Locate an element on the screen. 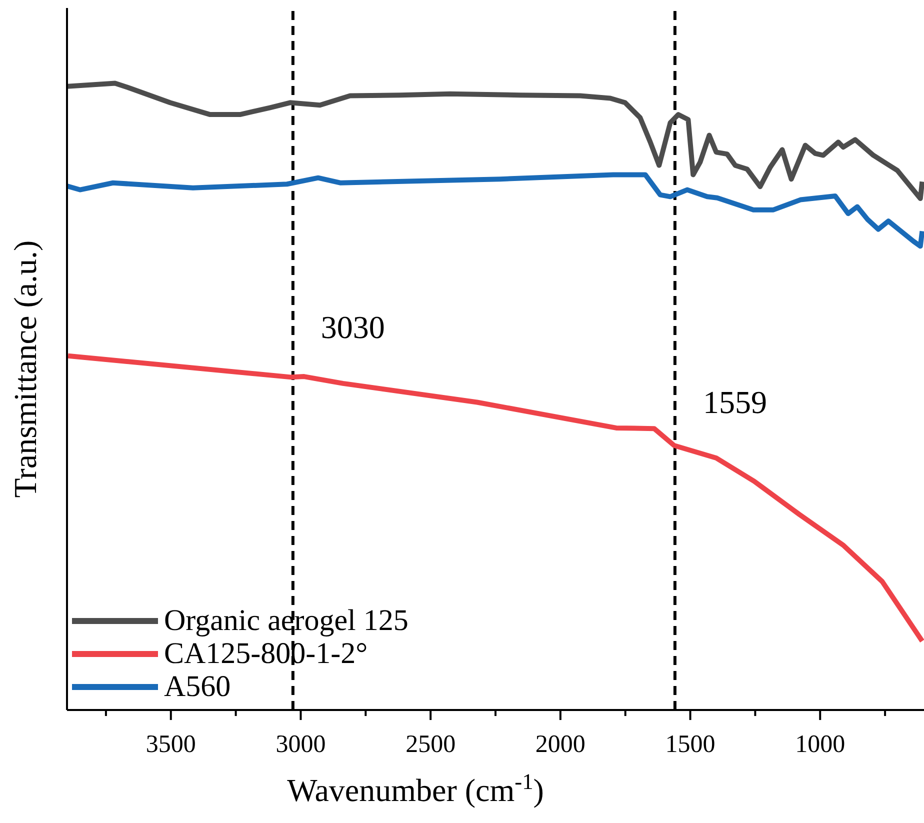 The image size is (924, 823). ref-line-label: 1559 is located at coordinates (734, 402).